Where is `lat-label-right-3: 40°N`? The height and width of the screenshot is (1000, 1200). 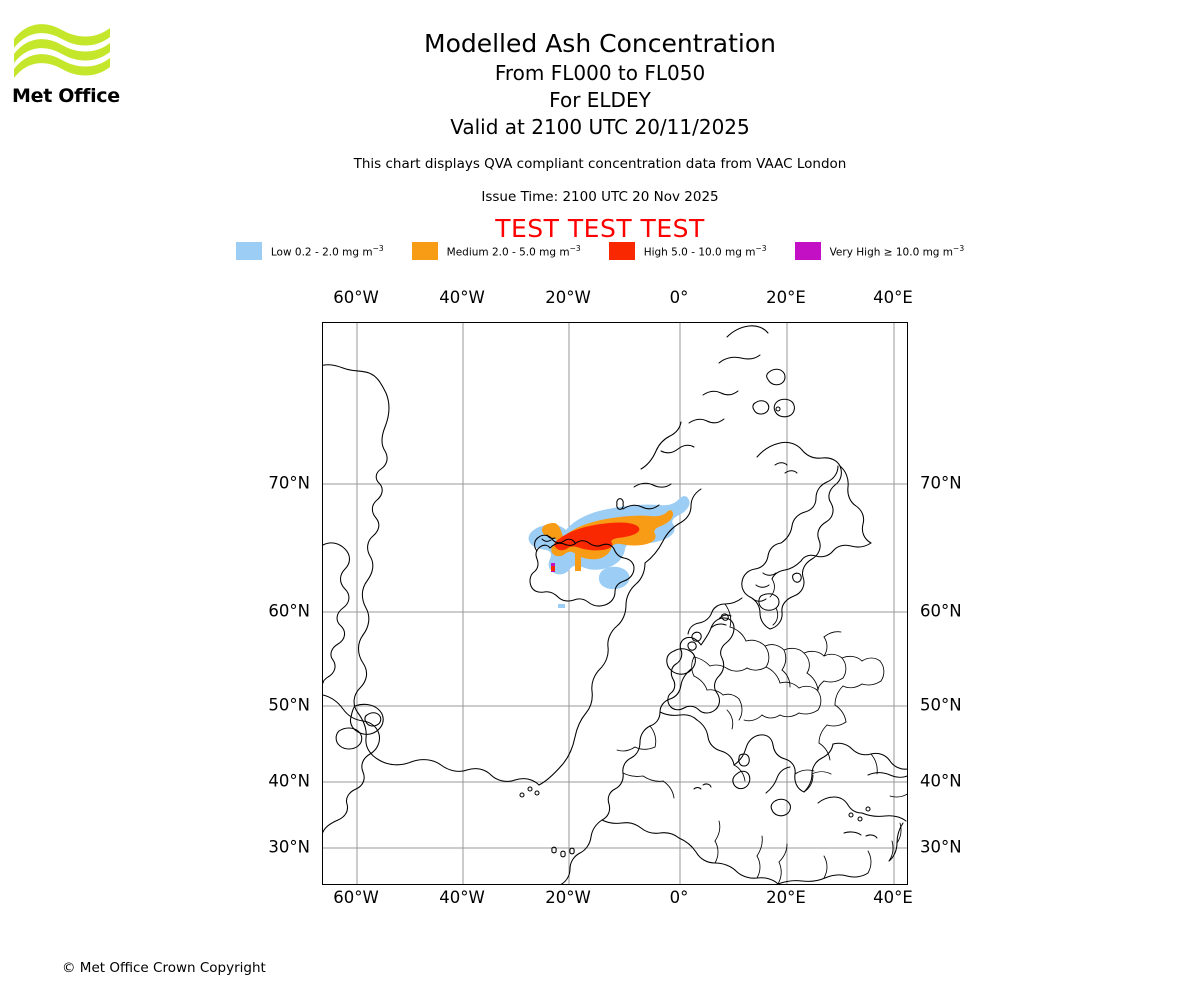
lat-label-right-3: 40°N is located at coordinates (941, 781).